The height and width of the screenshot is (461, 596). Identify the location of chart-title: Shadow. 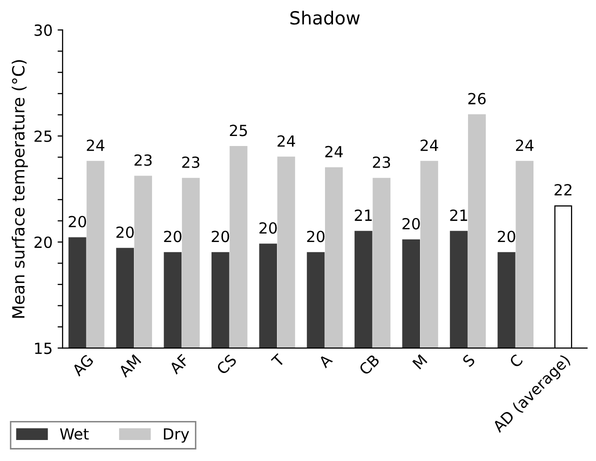
(325, 17).